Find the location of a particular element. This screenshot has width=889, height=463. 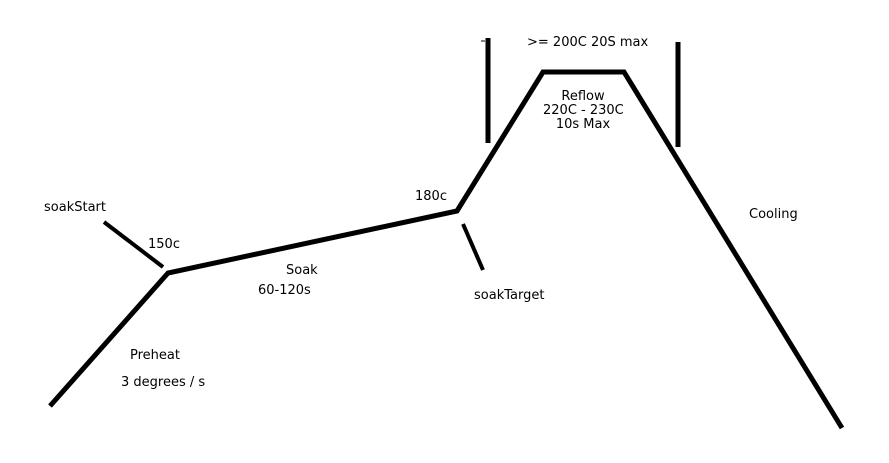

soak-start-pointer is located at coordinates (133, 244).